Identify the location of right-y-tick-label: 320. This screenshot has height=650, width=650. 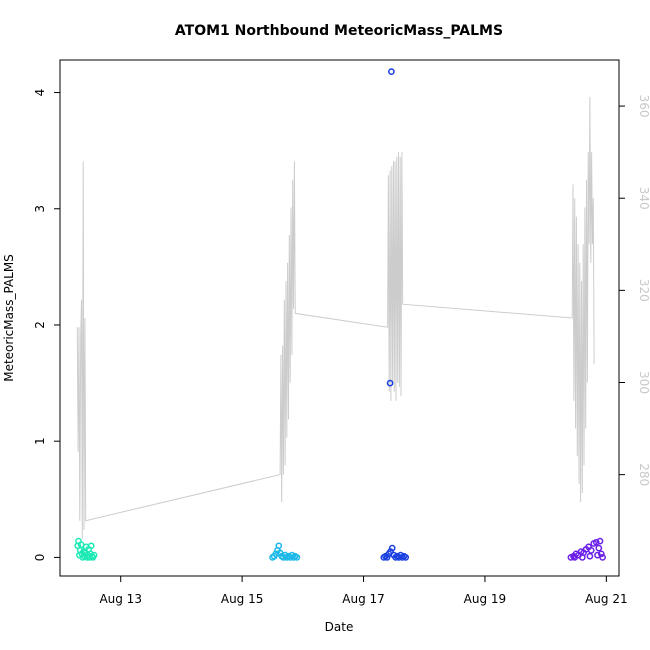
(643, 290).